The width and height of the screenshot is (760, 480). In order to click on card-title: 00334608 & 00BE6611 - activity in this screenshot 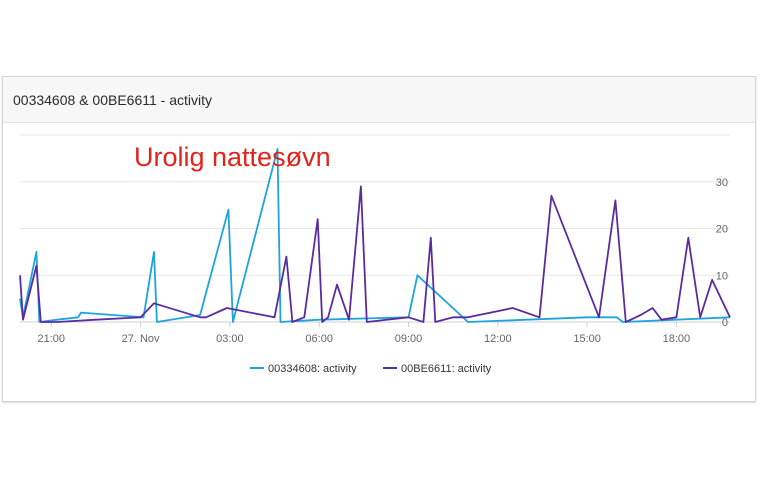, I will do `click(112, 99)`.